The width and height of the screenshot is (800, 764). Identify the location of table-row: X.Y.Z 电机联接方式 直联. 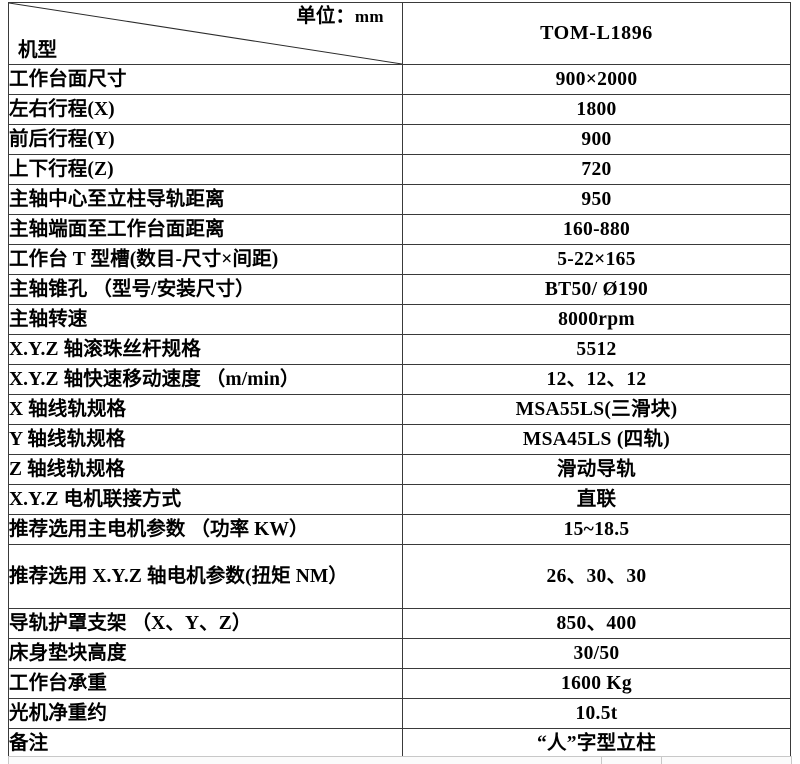
(399, 499).